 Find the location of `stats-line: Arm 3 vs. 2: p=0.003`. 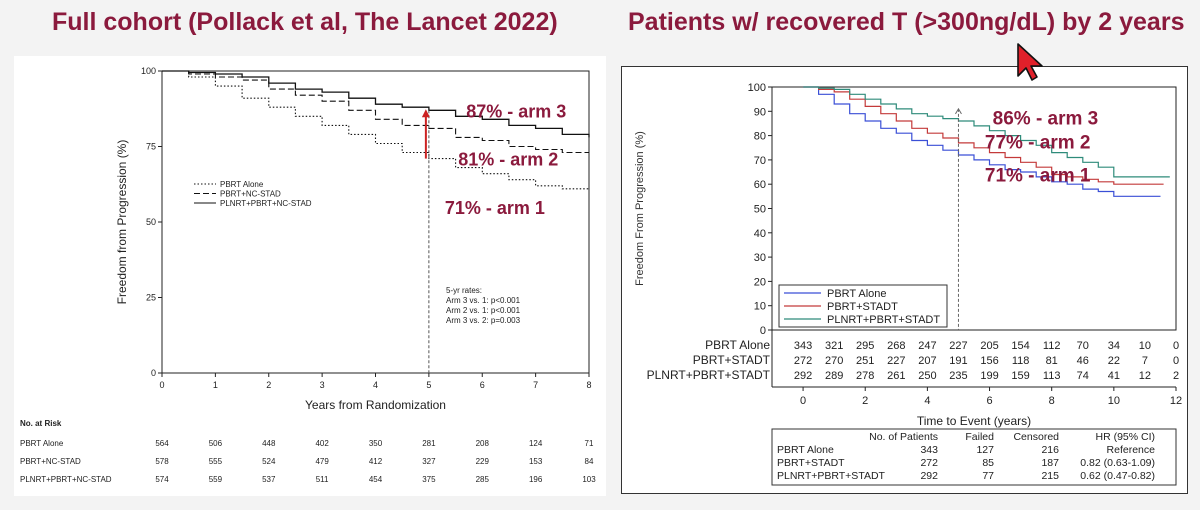

stats-line: Arm 3 vs. 2: p=0.003 is located at coordinates (483, 320).